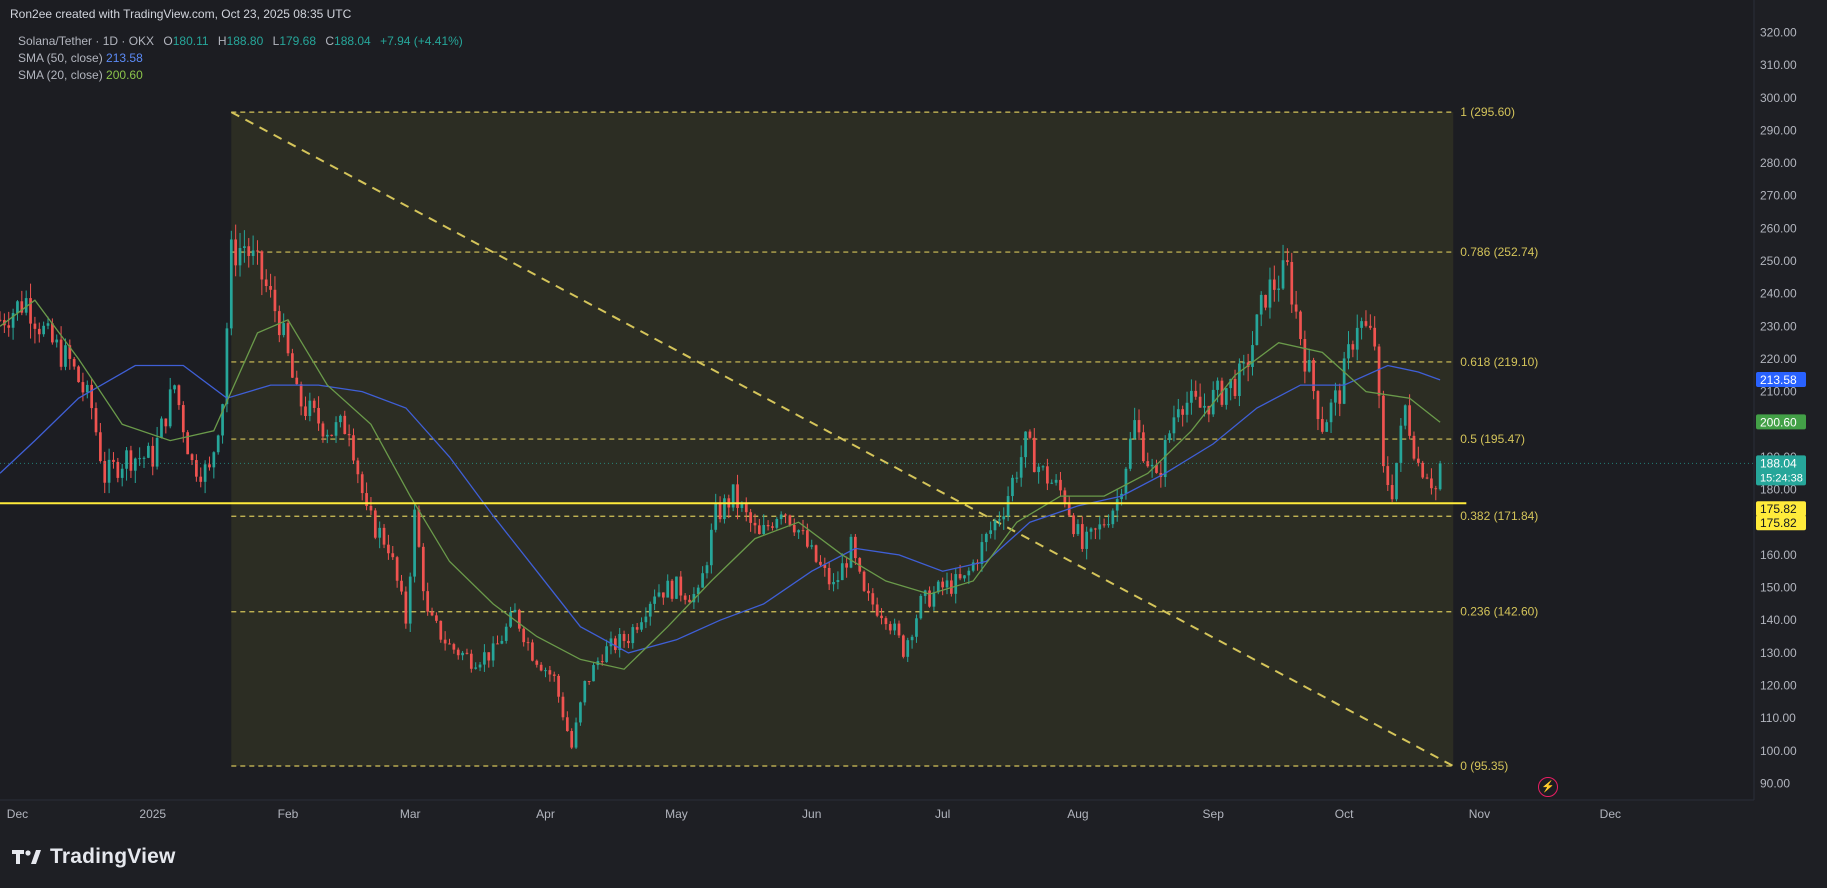  Describe the element at coordinates (1778, 326) in the screenshot. I see `y-tick-label: 230.00` at that location.